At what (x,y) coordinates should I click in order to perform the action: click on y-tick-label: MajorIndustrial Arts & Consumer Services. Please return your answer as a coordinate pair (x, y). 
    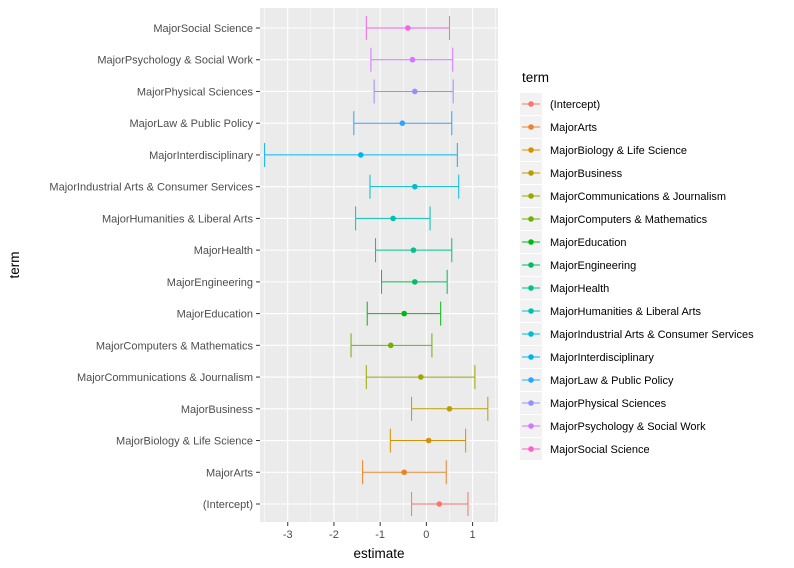
    Looking at the image, I should click on (151, 188).